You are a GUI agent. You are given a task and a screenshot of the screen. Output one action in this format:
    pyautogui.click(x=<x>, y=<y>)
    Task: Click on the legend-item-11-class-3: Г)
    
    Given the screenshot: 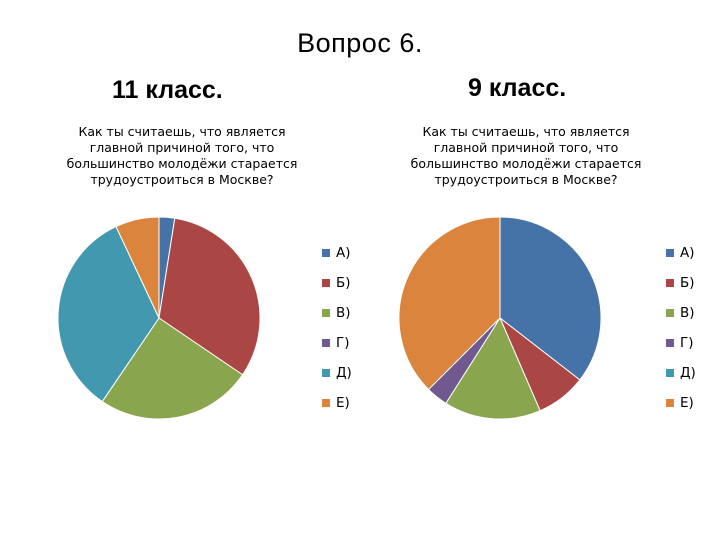 What is the action you would take?
    pyautogui.click(x=337, y=343)
    